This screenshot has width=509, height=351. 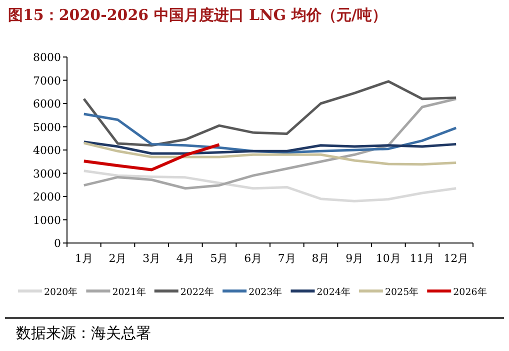 What do you see at coordinates (470, 292) in the screenshot?
I see `legend-label: 2026年` at bounding box center [470, 292].